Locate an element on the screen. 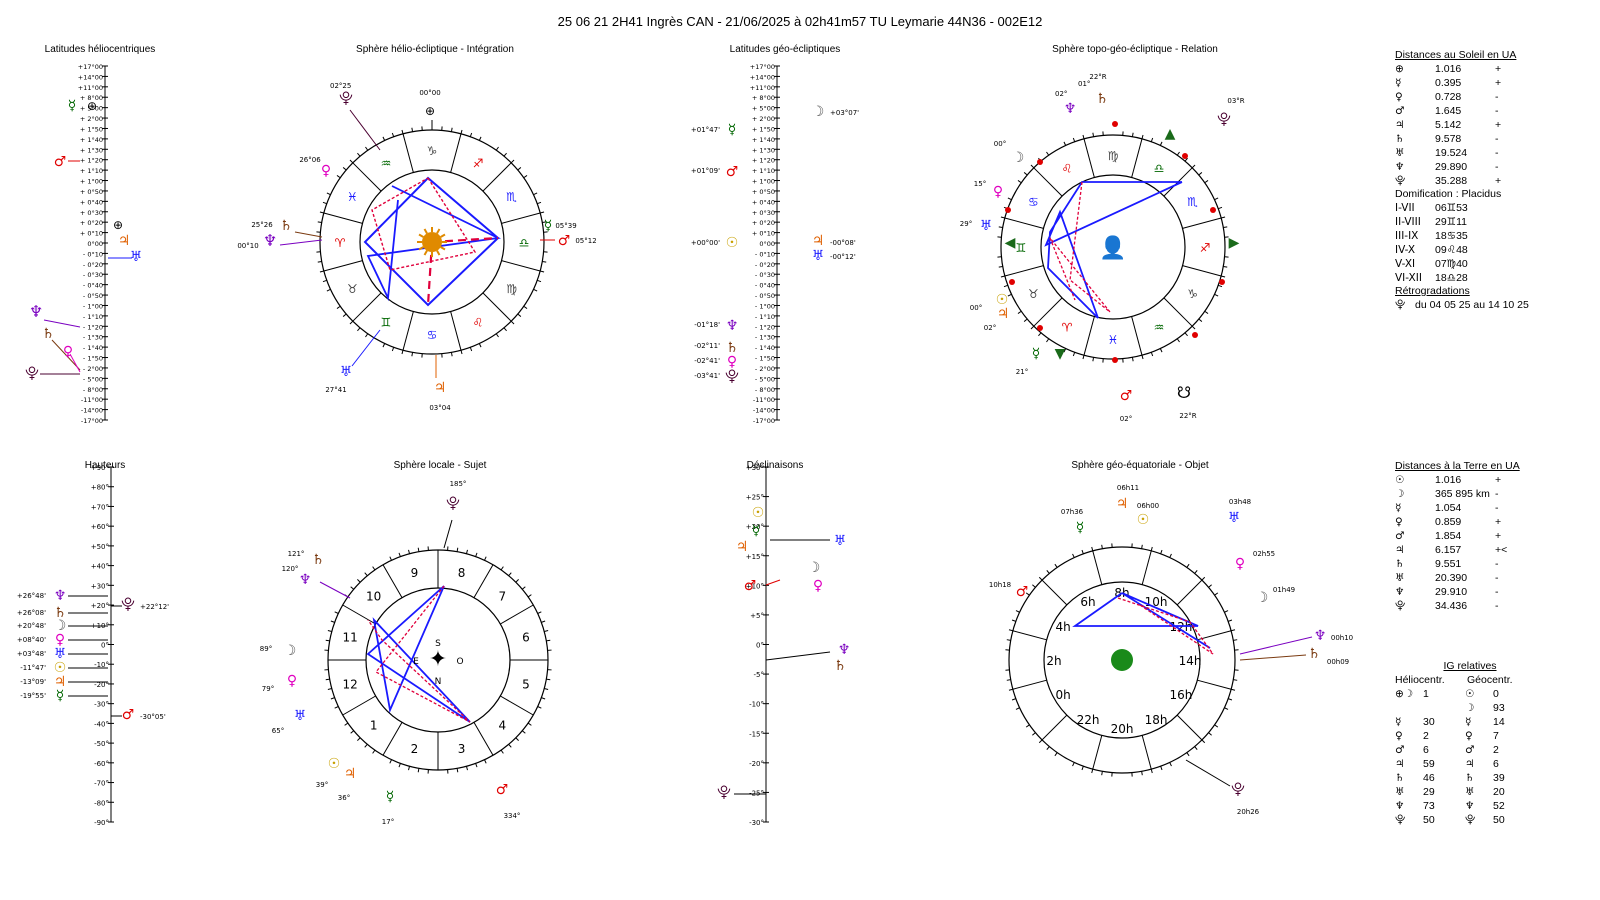 Image resolution: width=1600 pixels, height=900 pixels. local-division-label: 10 is located at coordinates (373, 597).